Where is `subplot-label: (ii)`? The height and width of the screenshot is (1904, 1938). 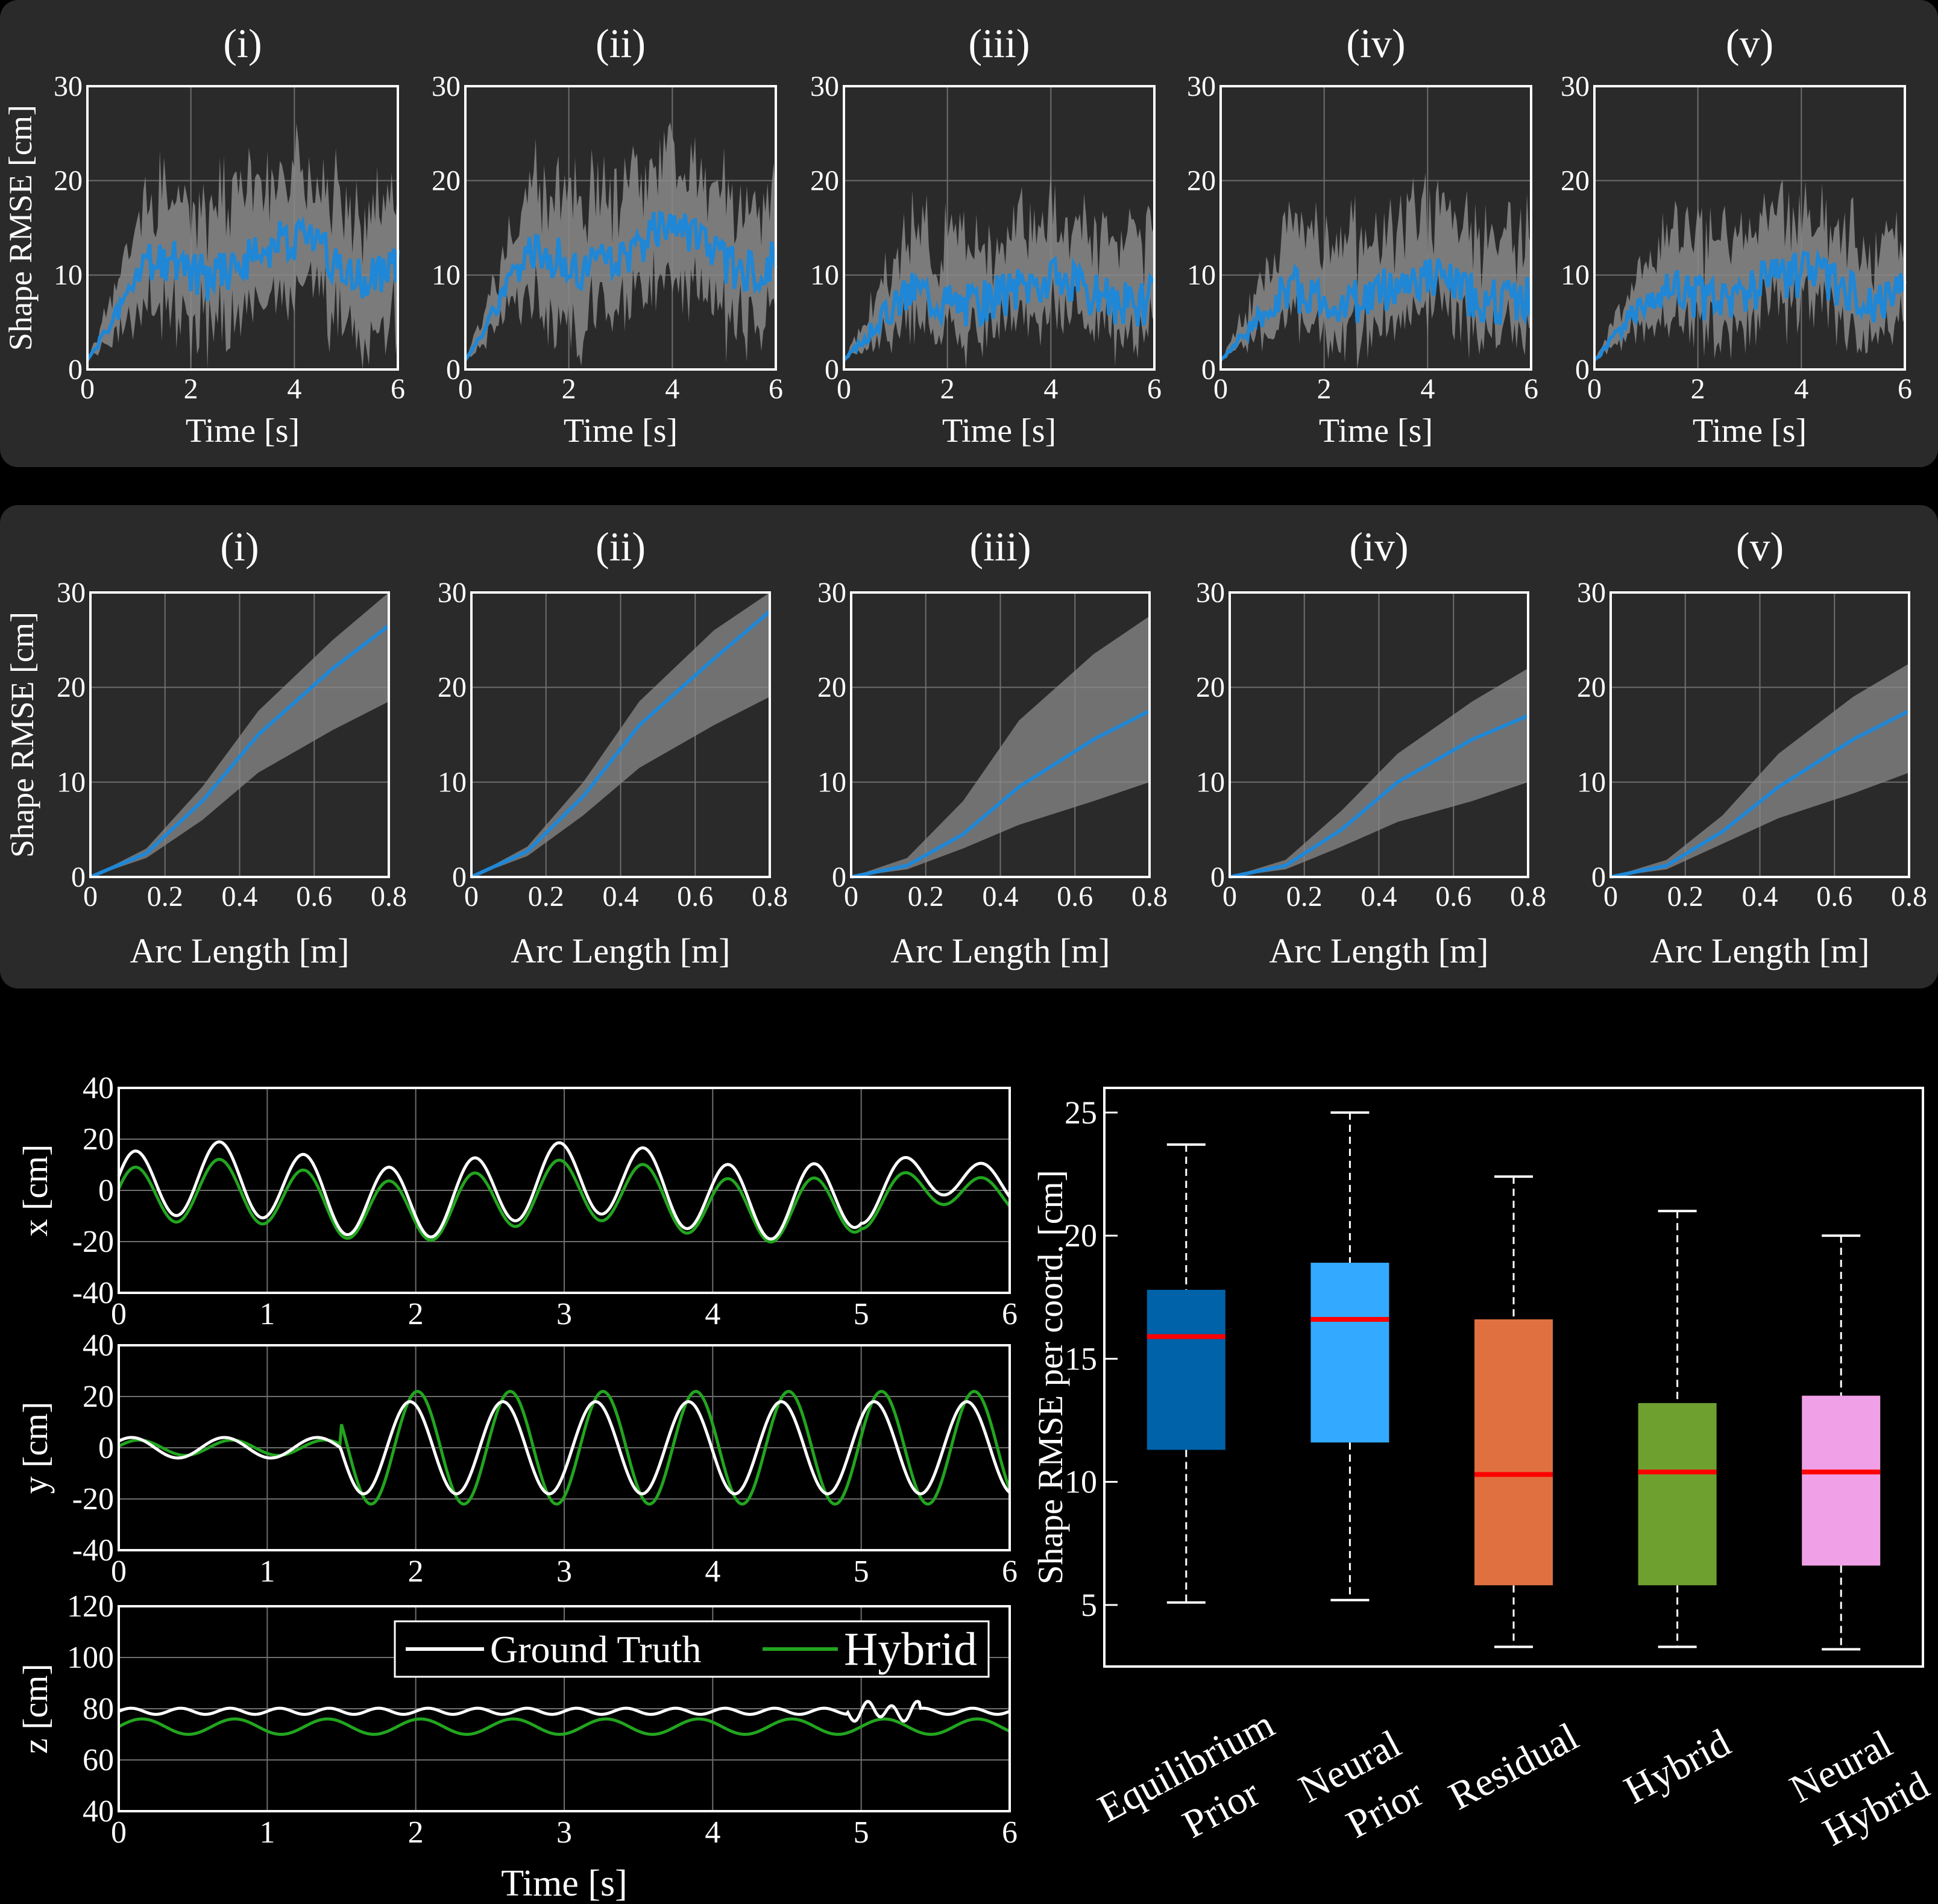 subplot-label: (ii) is located at coordinates (621, 547).